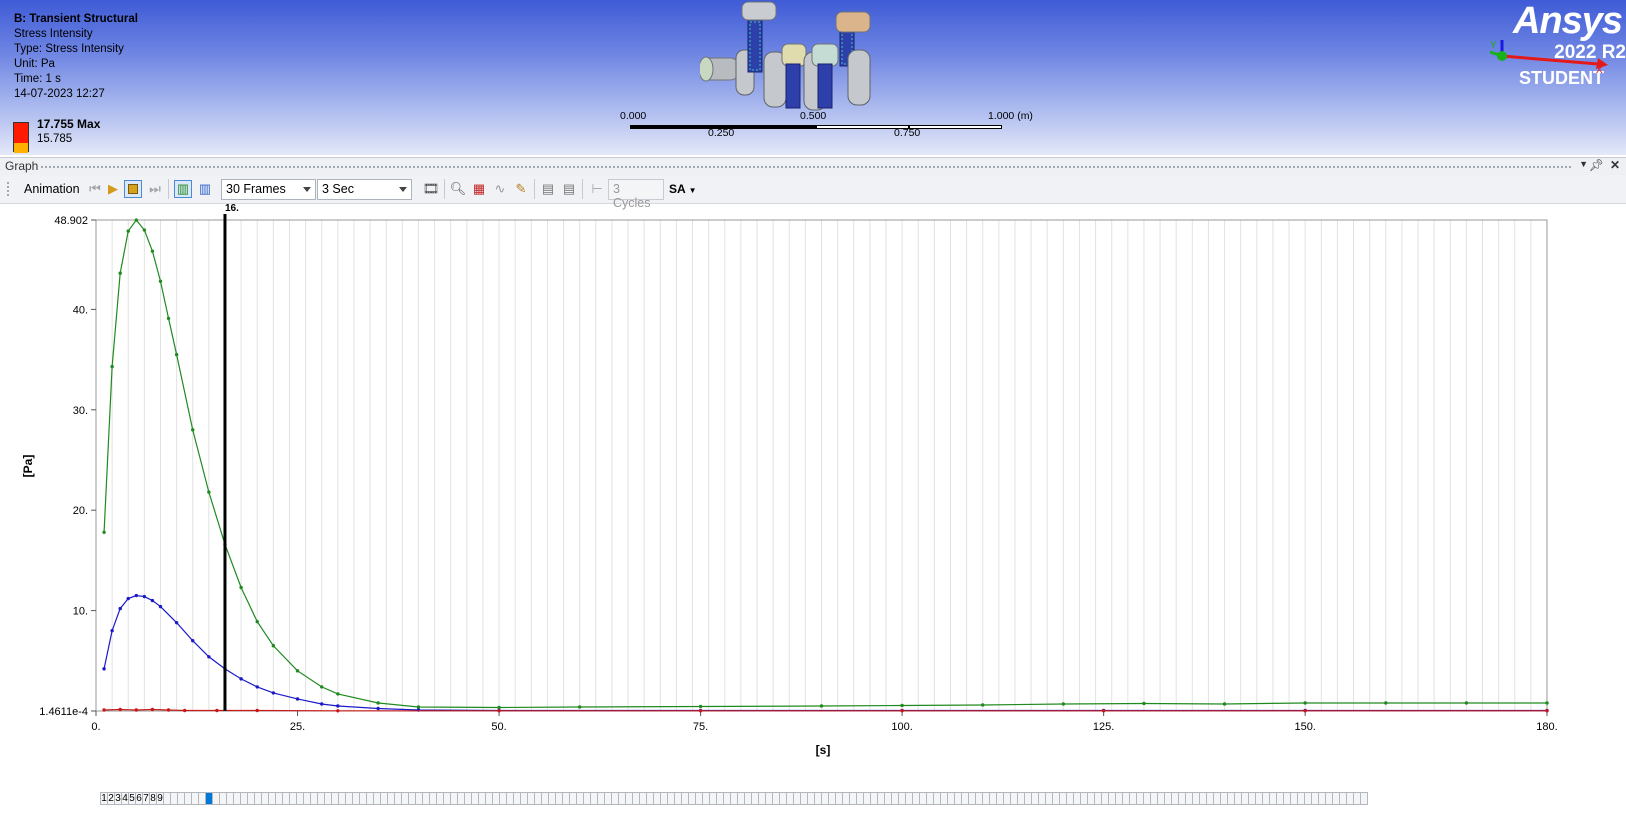 Image resolution: width=1626 pixels, height=813 pixels. Describe the element at coordinates (431, 188) in the screenshot. I see `export-video-icon: 🎞︎` at that location.